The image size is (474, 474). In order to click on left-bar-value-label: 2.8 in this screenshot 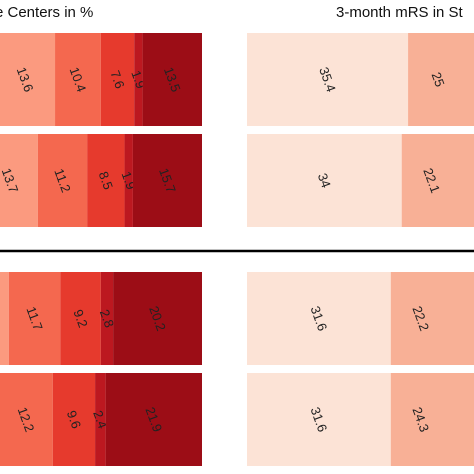, I will do `click(107, 318)`.